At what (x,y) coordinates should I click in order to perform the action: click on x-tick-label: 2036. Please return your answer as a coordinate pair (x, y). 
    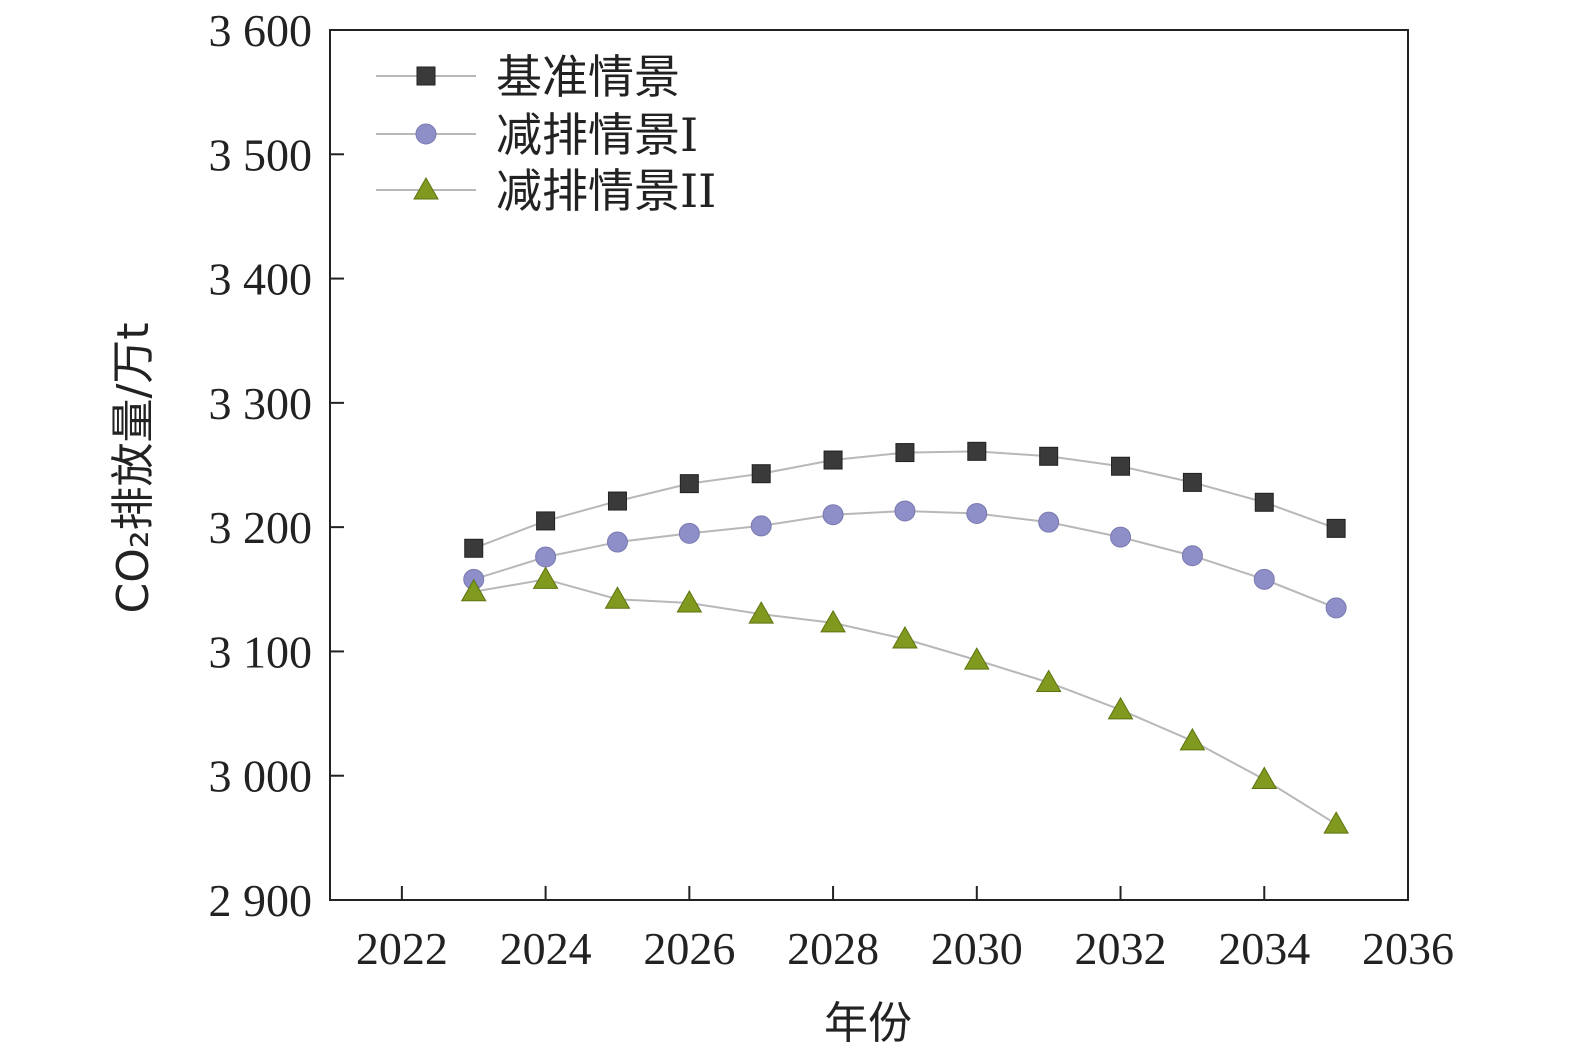
    Looking at the image, I should click on (1408, 948).